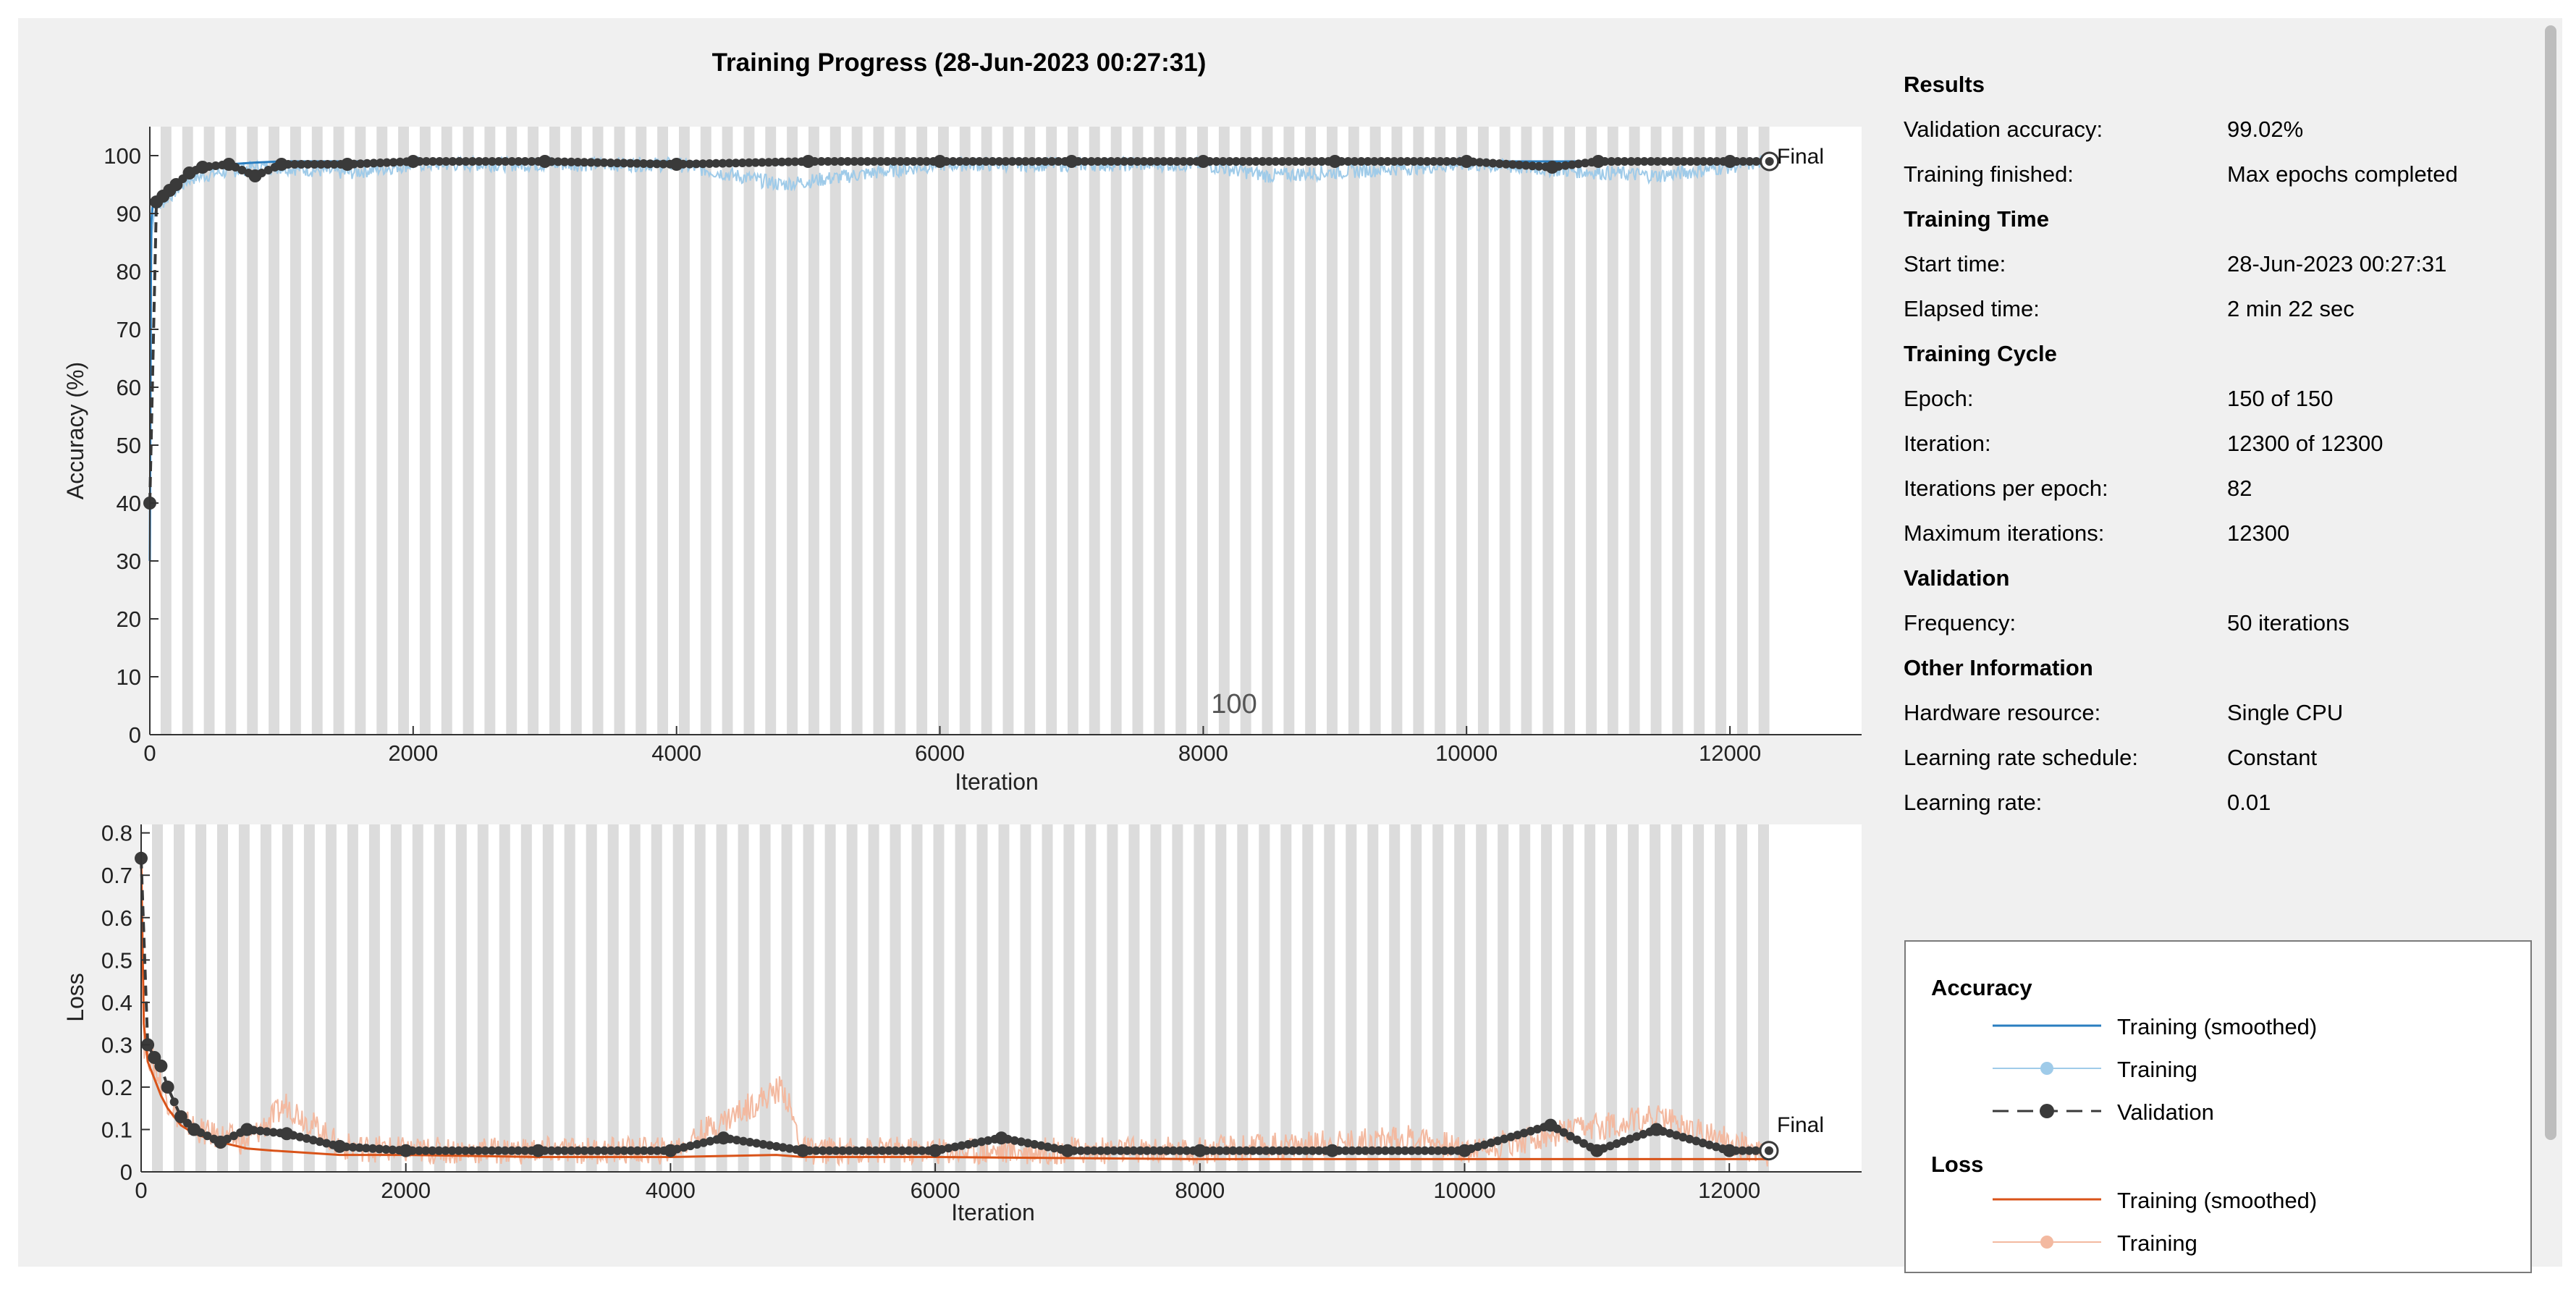  I want to click on info-value: 12300, so click(2259, 533).